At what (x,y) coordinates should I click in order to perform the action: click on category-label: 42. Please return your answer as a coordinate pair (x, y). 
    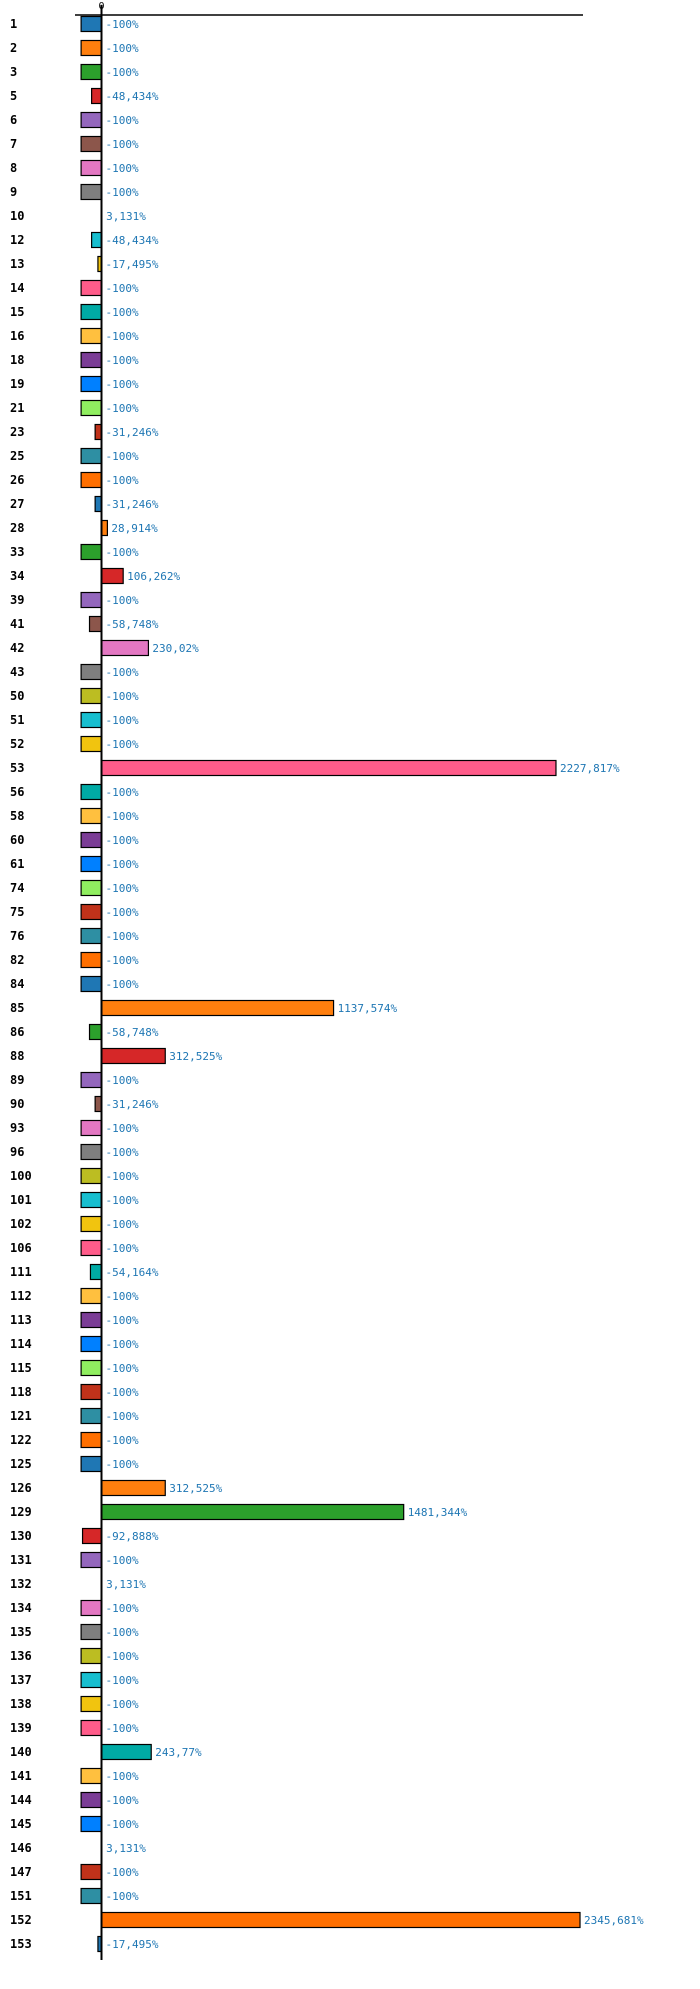
    Looking at the image, I should click on (17, 648).